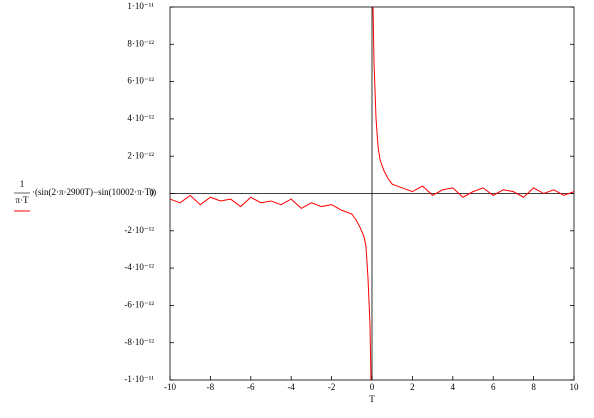  I want to click on legend-label: ·(sin(2·π·2900T)−sin(10002·π·T)), so click(94, 192).